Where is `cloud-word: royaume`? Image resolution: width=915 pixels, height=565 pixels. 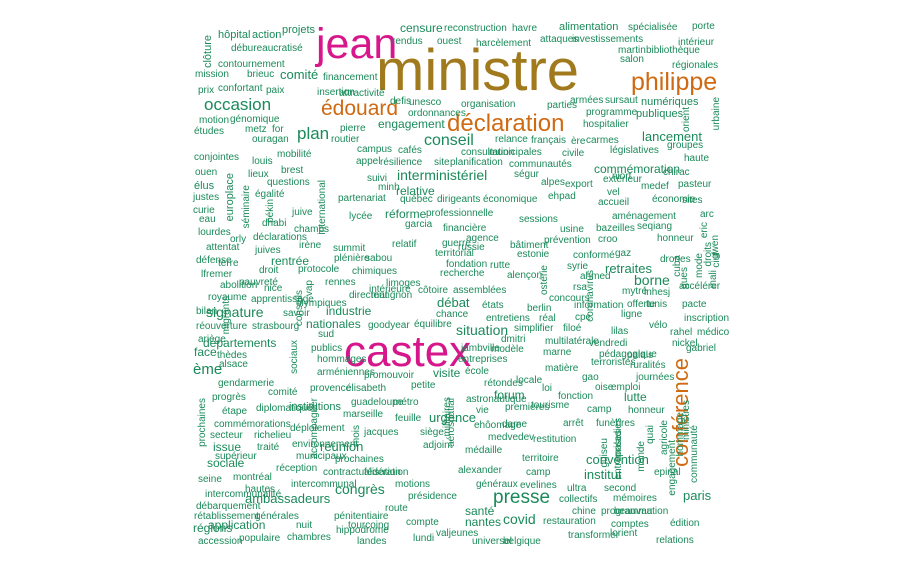 cloud-word: royaume is located at coordinates (227, 297).